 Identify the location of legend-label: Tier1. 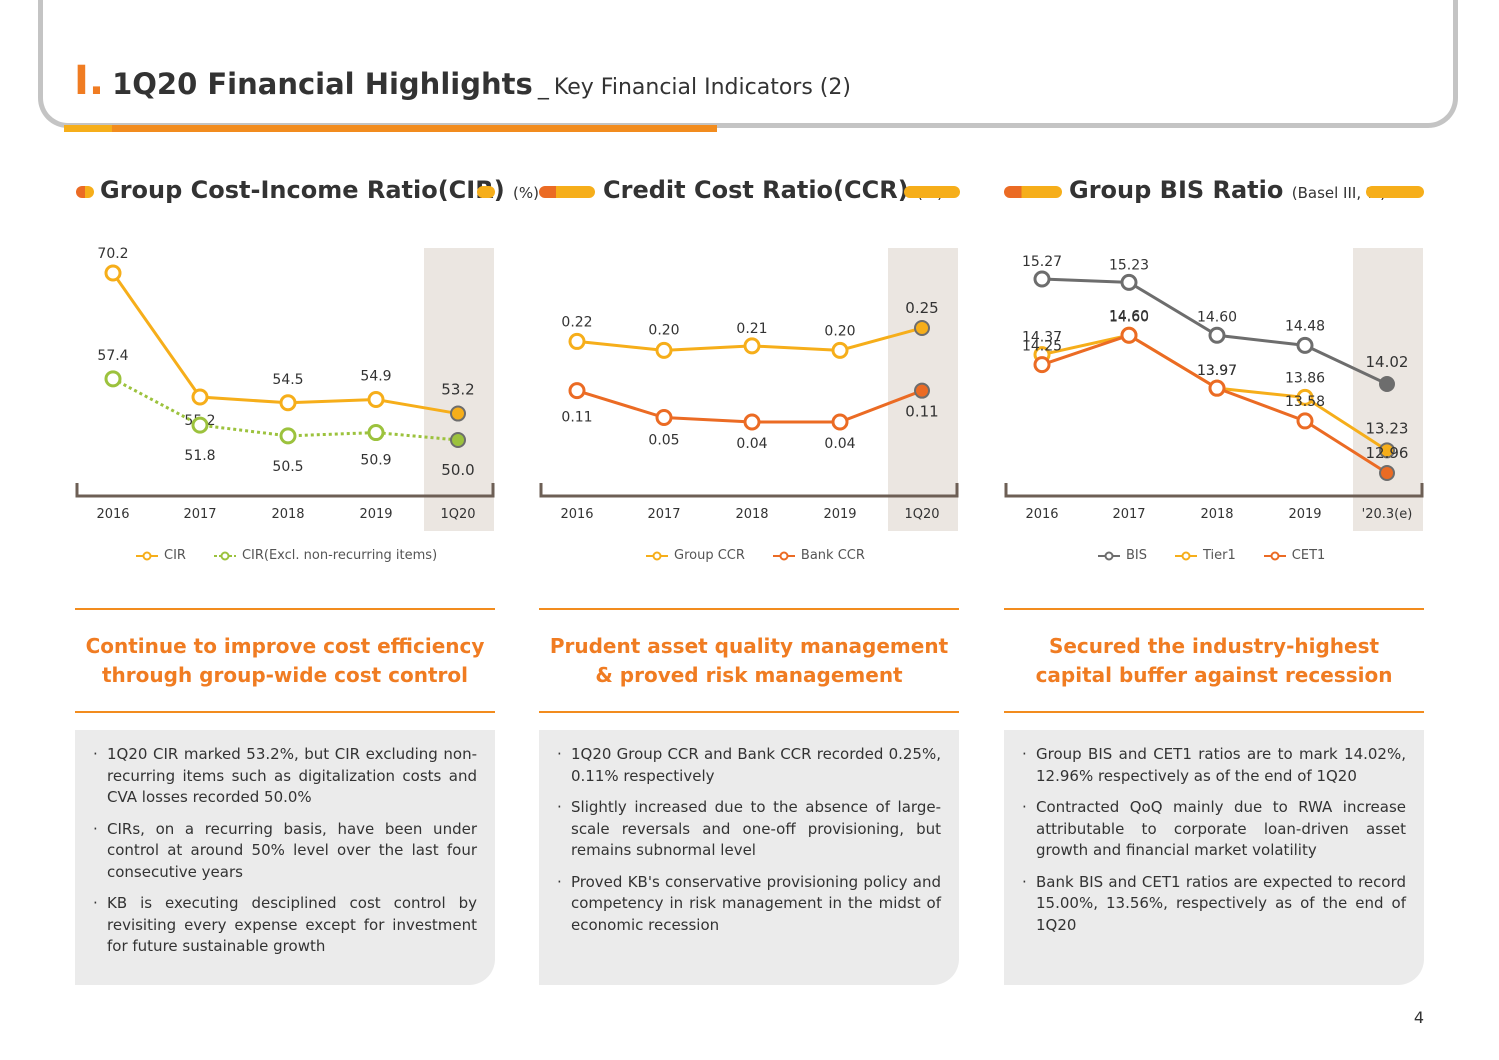
(1219, 555).